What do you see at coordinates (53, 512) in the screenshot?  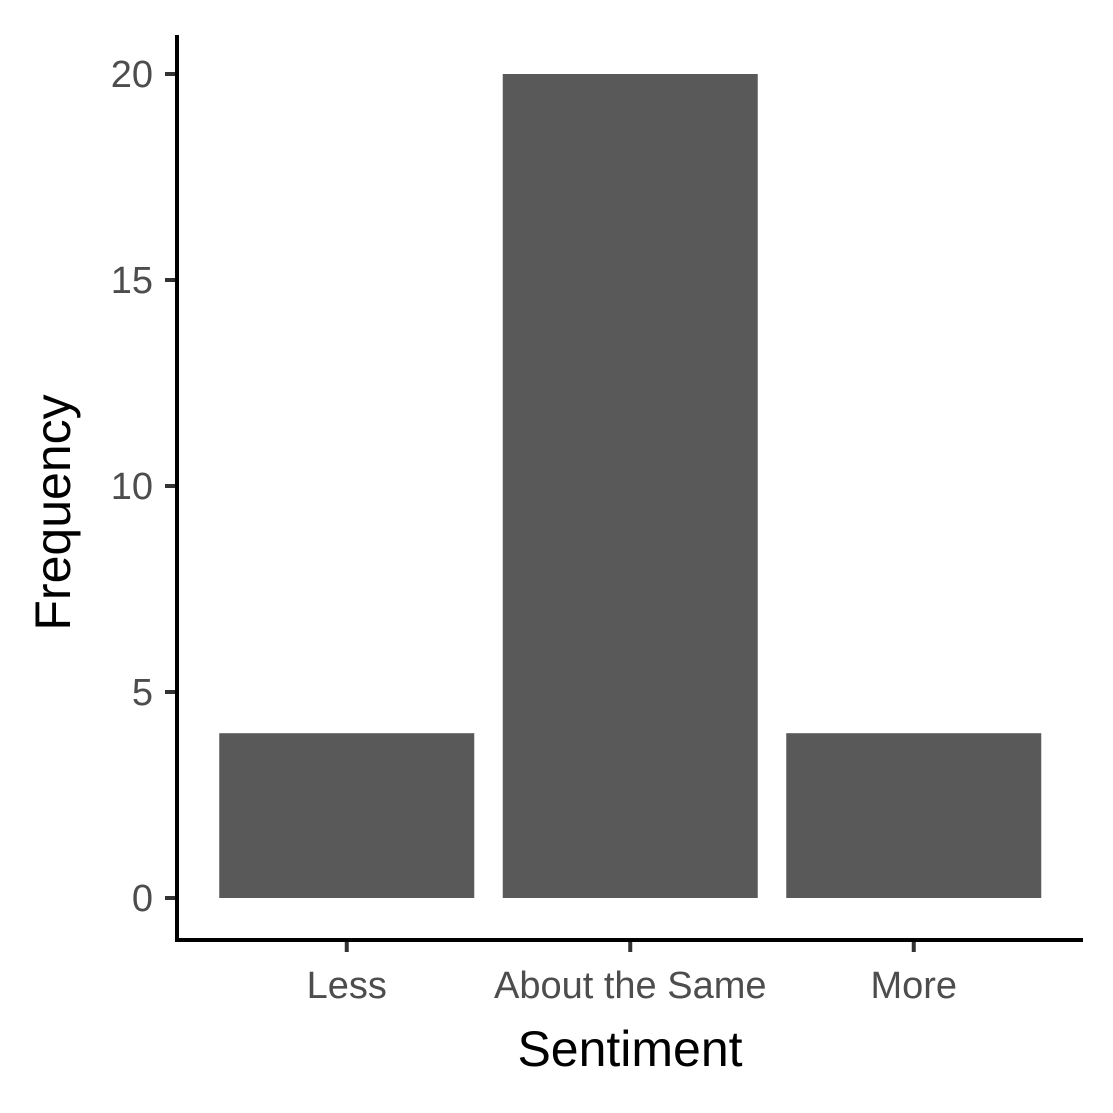 I see `y-axis-title: Frequency` at bounding box center [53, 512].